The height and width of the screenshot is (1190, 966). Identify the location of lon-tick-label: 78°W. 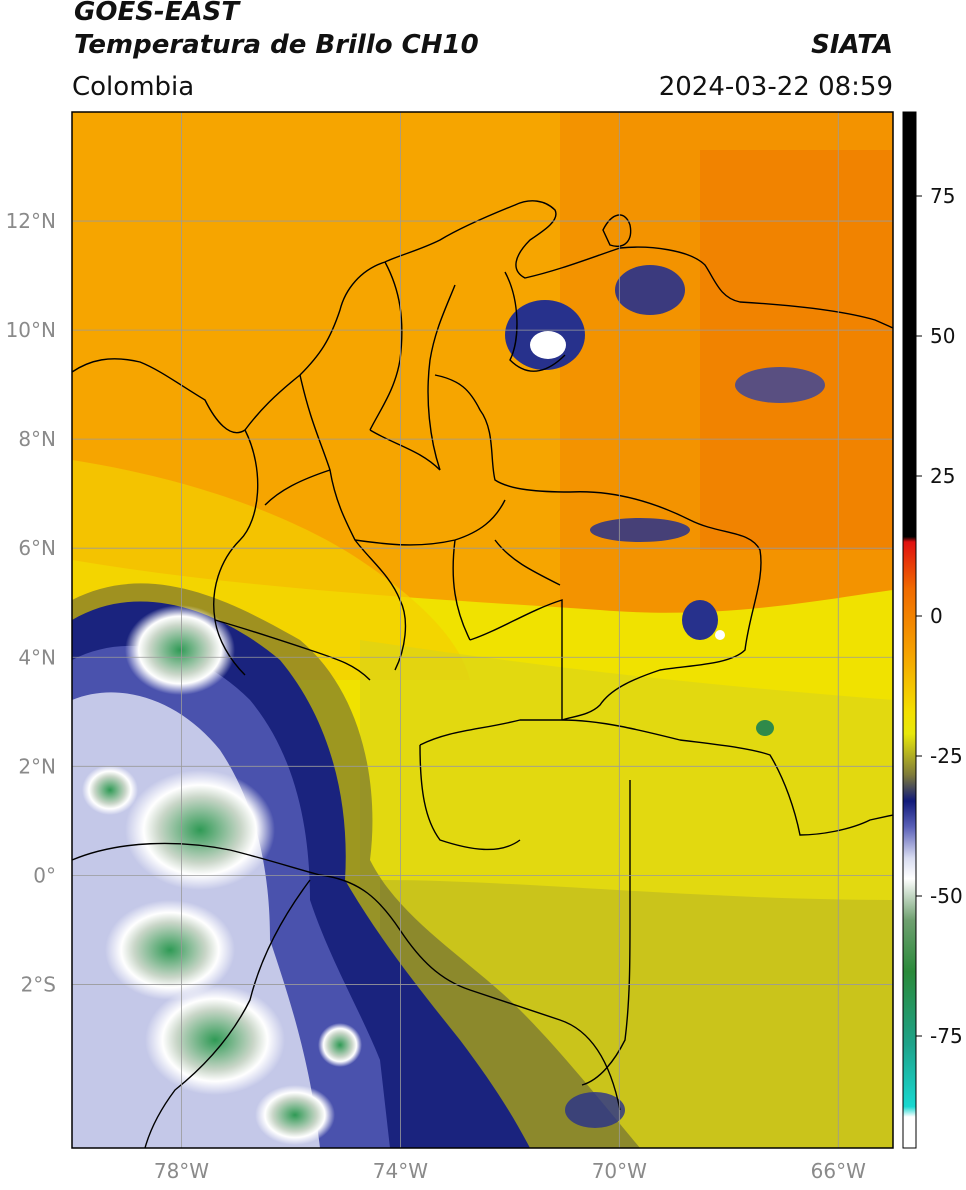
(181, 1171).